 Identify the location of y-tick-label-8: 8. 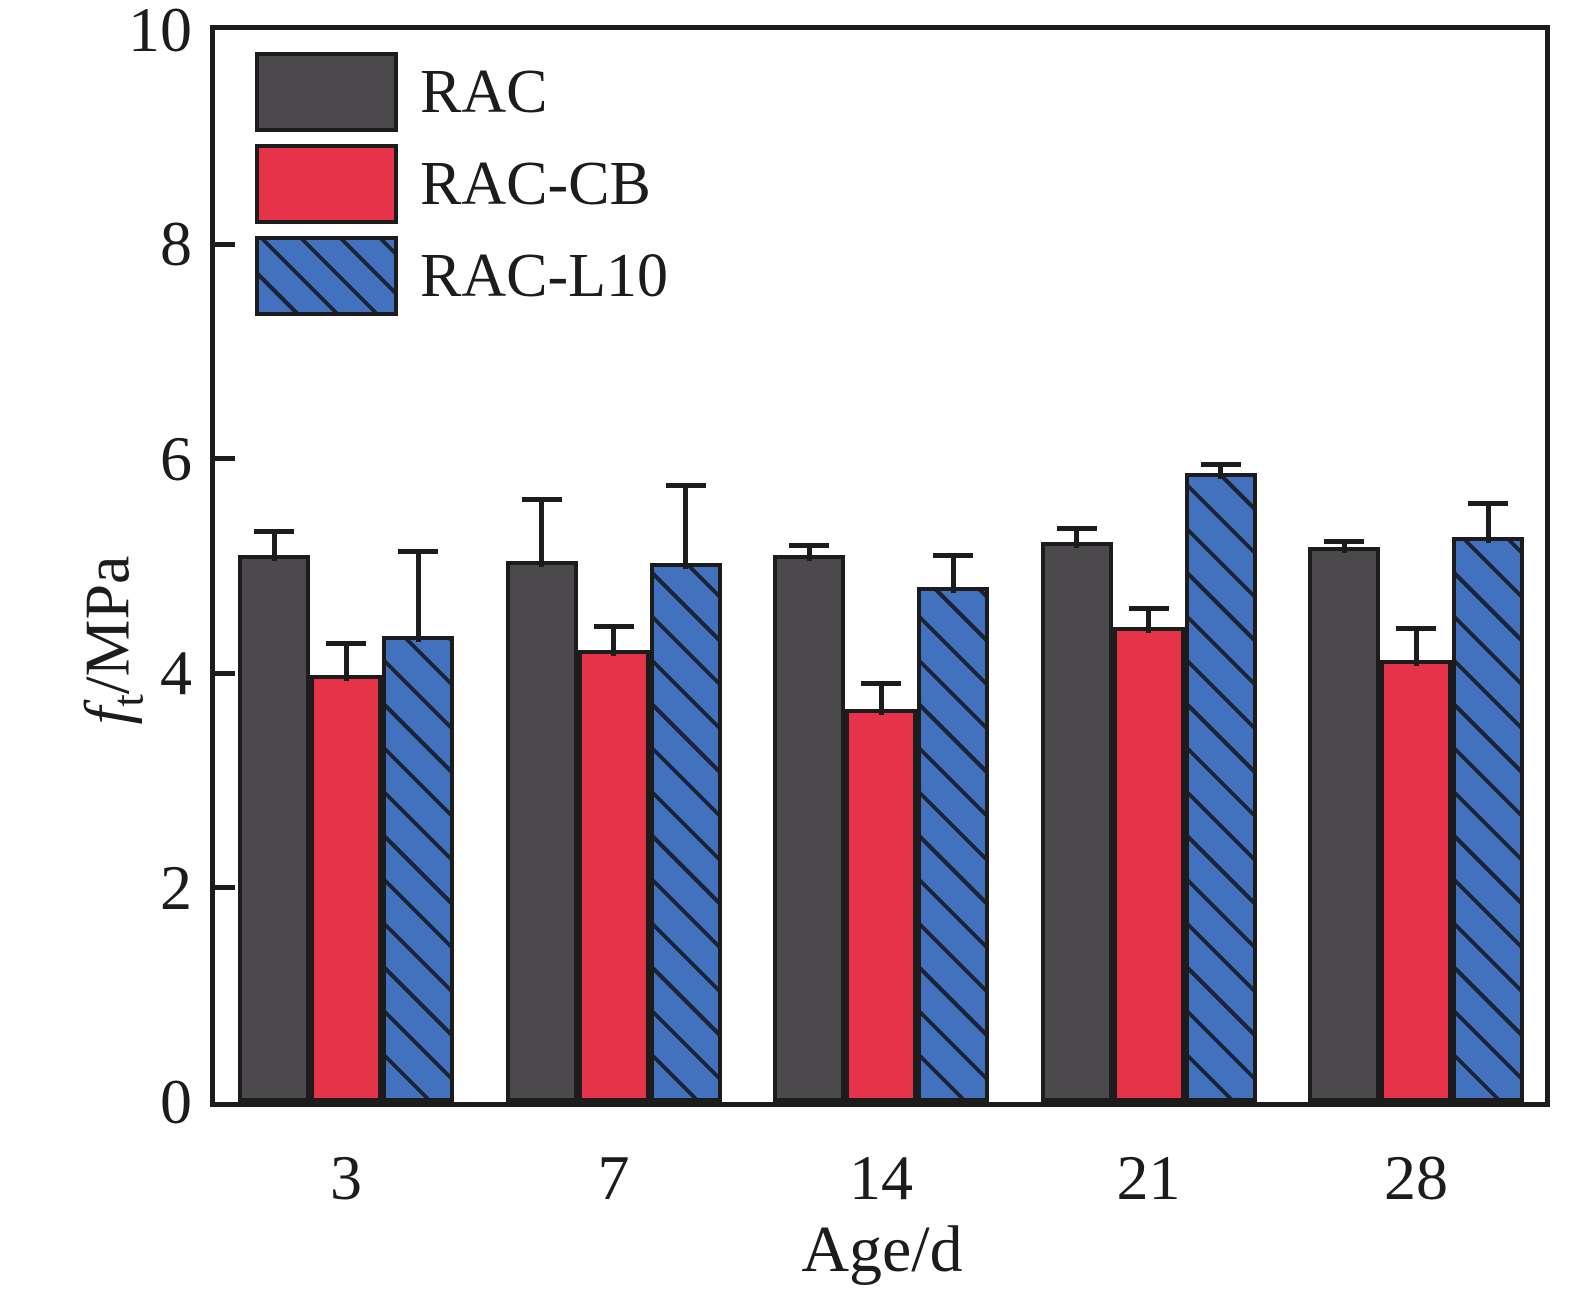
(176, 244).